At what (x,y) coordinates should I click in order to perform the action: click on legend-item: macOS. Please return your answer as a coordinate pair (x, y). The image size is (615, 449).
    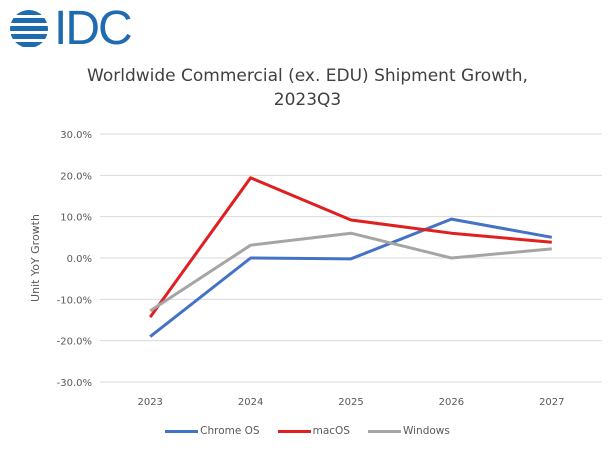
    Looking at the image, I should click on (313, 431).